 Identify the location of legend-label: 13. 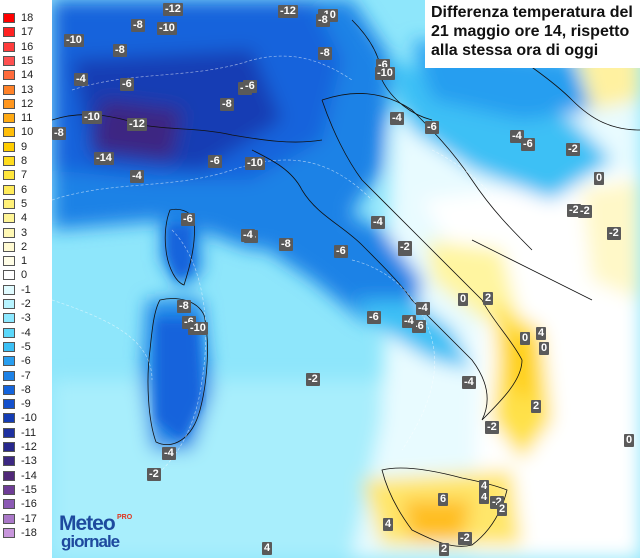
(27, 89).